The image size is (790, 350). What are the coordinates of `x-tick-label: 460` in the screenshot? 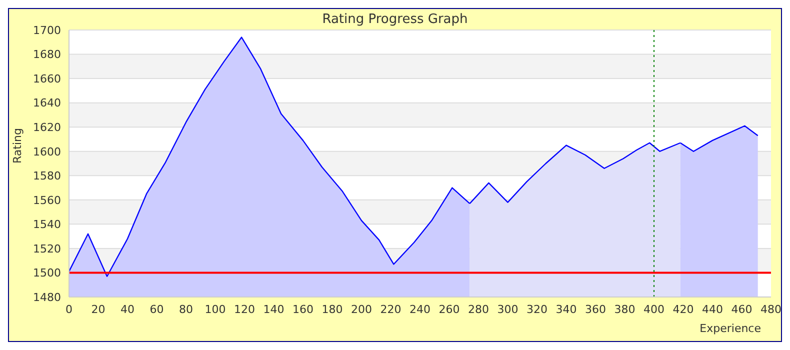 It's located at (741, 309).